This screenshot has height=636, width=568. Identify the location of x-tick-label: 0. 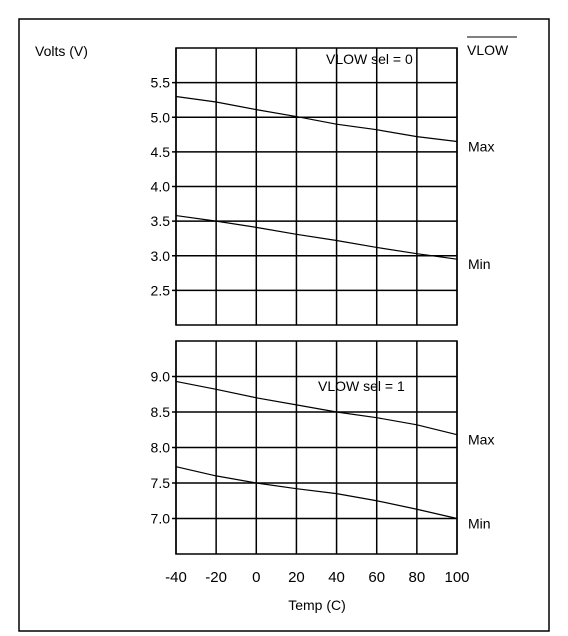
(256, 577).